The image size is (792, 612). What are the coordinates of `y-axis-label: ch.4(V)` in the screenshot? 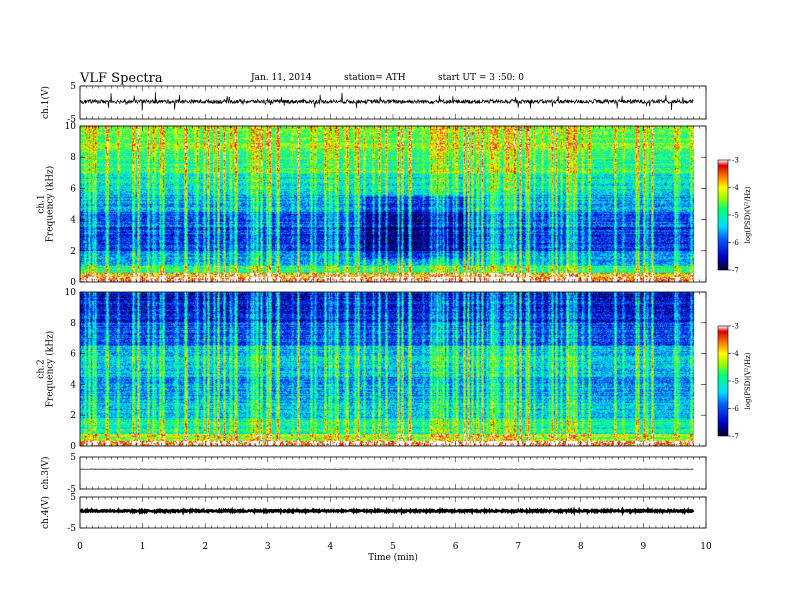 It's located at (45, 512).